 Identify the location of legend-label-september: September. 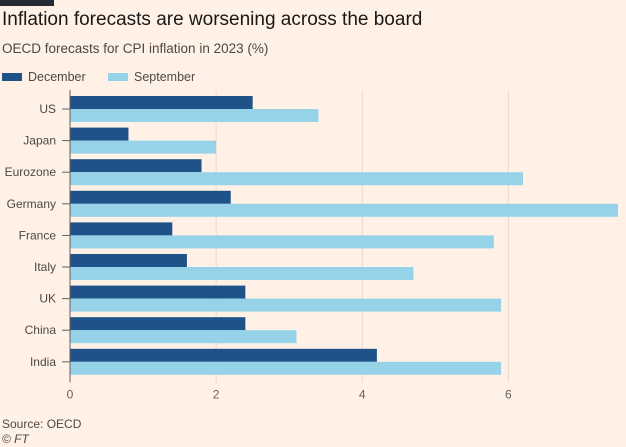
(165, 77).